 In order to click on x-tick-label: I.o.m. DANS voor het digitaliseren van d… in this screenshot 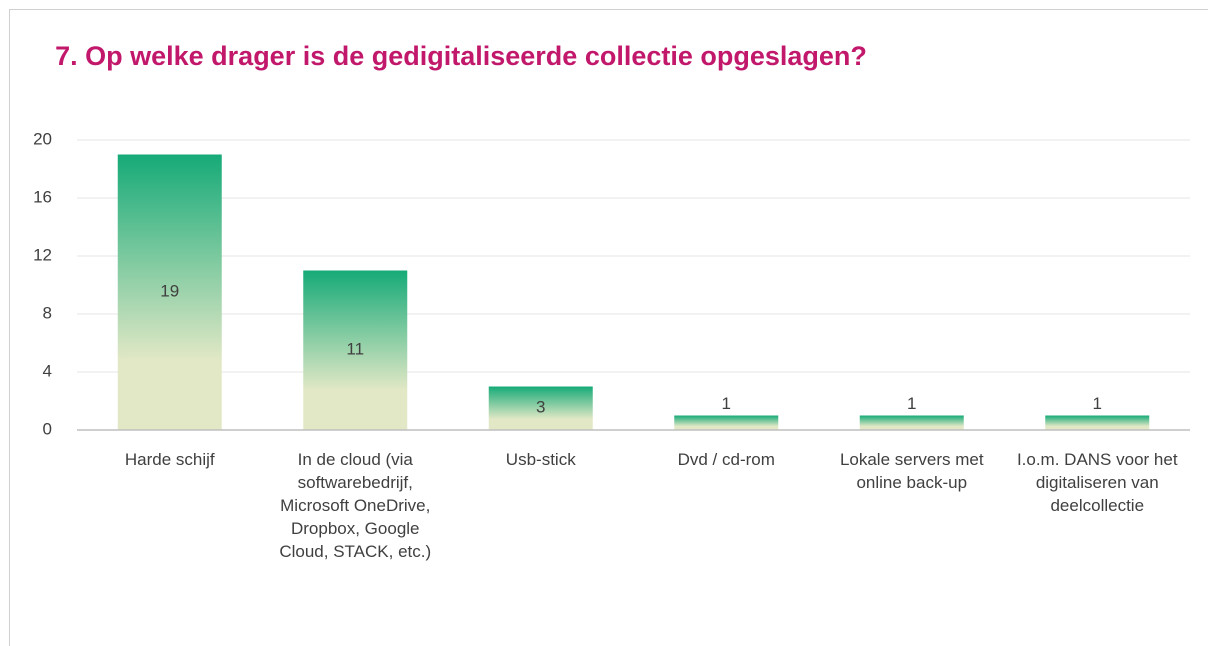, I will do `click(1097, 482)`.